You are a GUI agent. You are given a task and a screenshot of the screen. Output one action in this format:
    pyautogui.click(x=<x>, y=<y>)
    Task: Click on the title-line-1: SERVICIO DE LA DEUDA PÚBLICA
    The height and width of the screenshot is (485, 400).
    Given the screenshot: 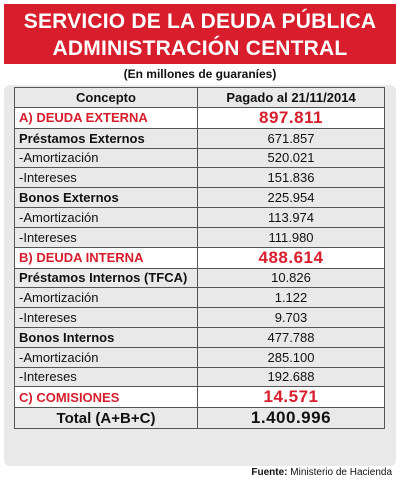 What is the action you would take?
    pyautogui.click(x=200, y=21)
    